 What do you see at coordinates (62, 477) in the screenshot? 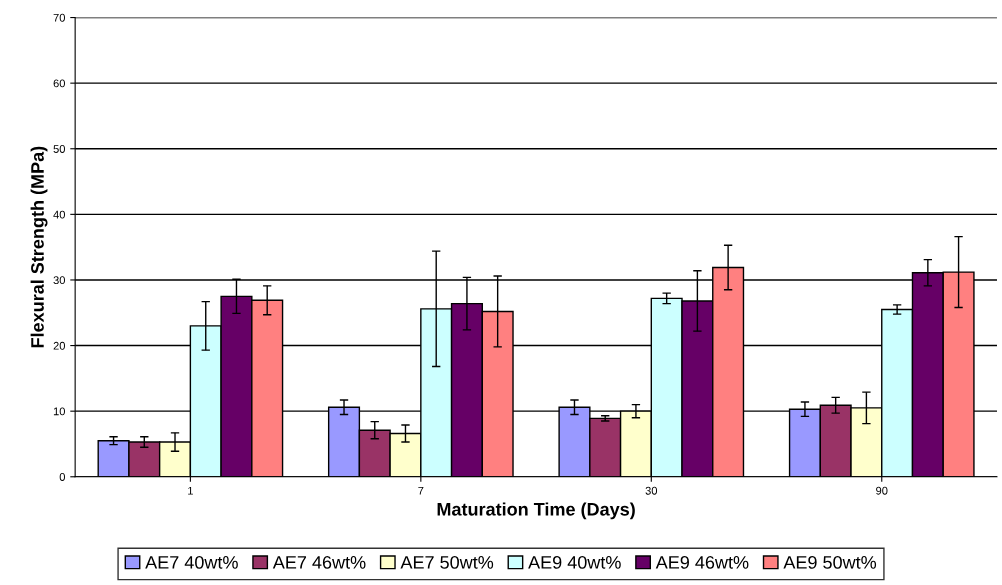
I see `y-tick-label: 0` at bounding box center [62, 477].